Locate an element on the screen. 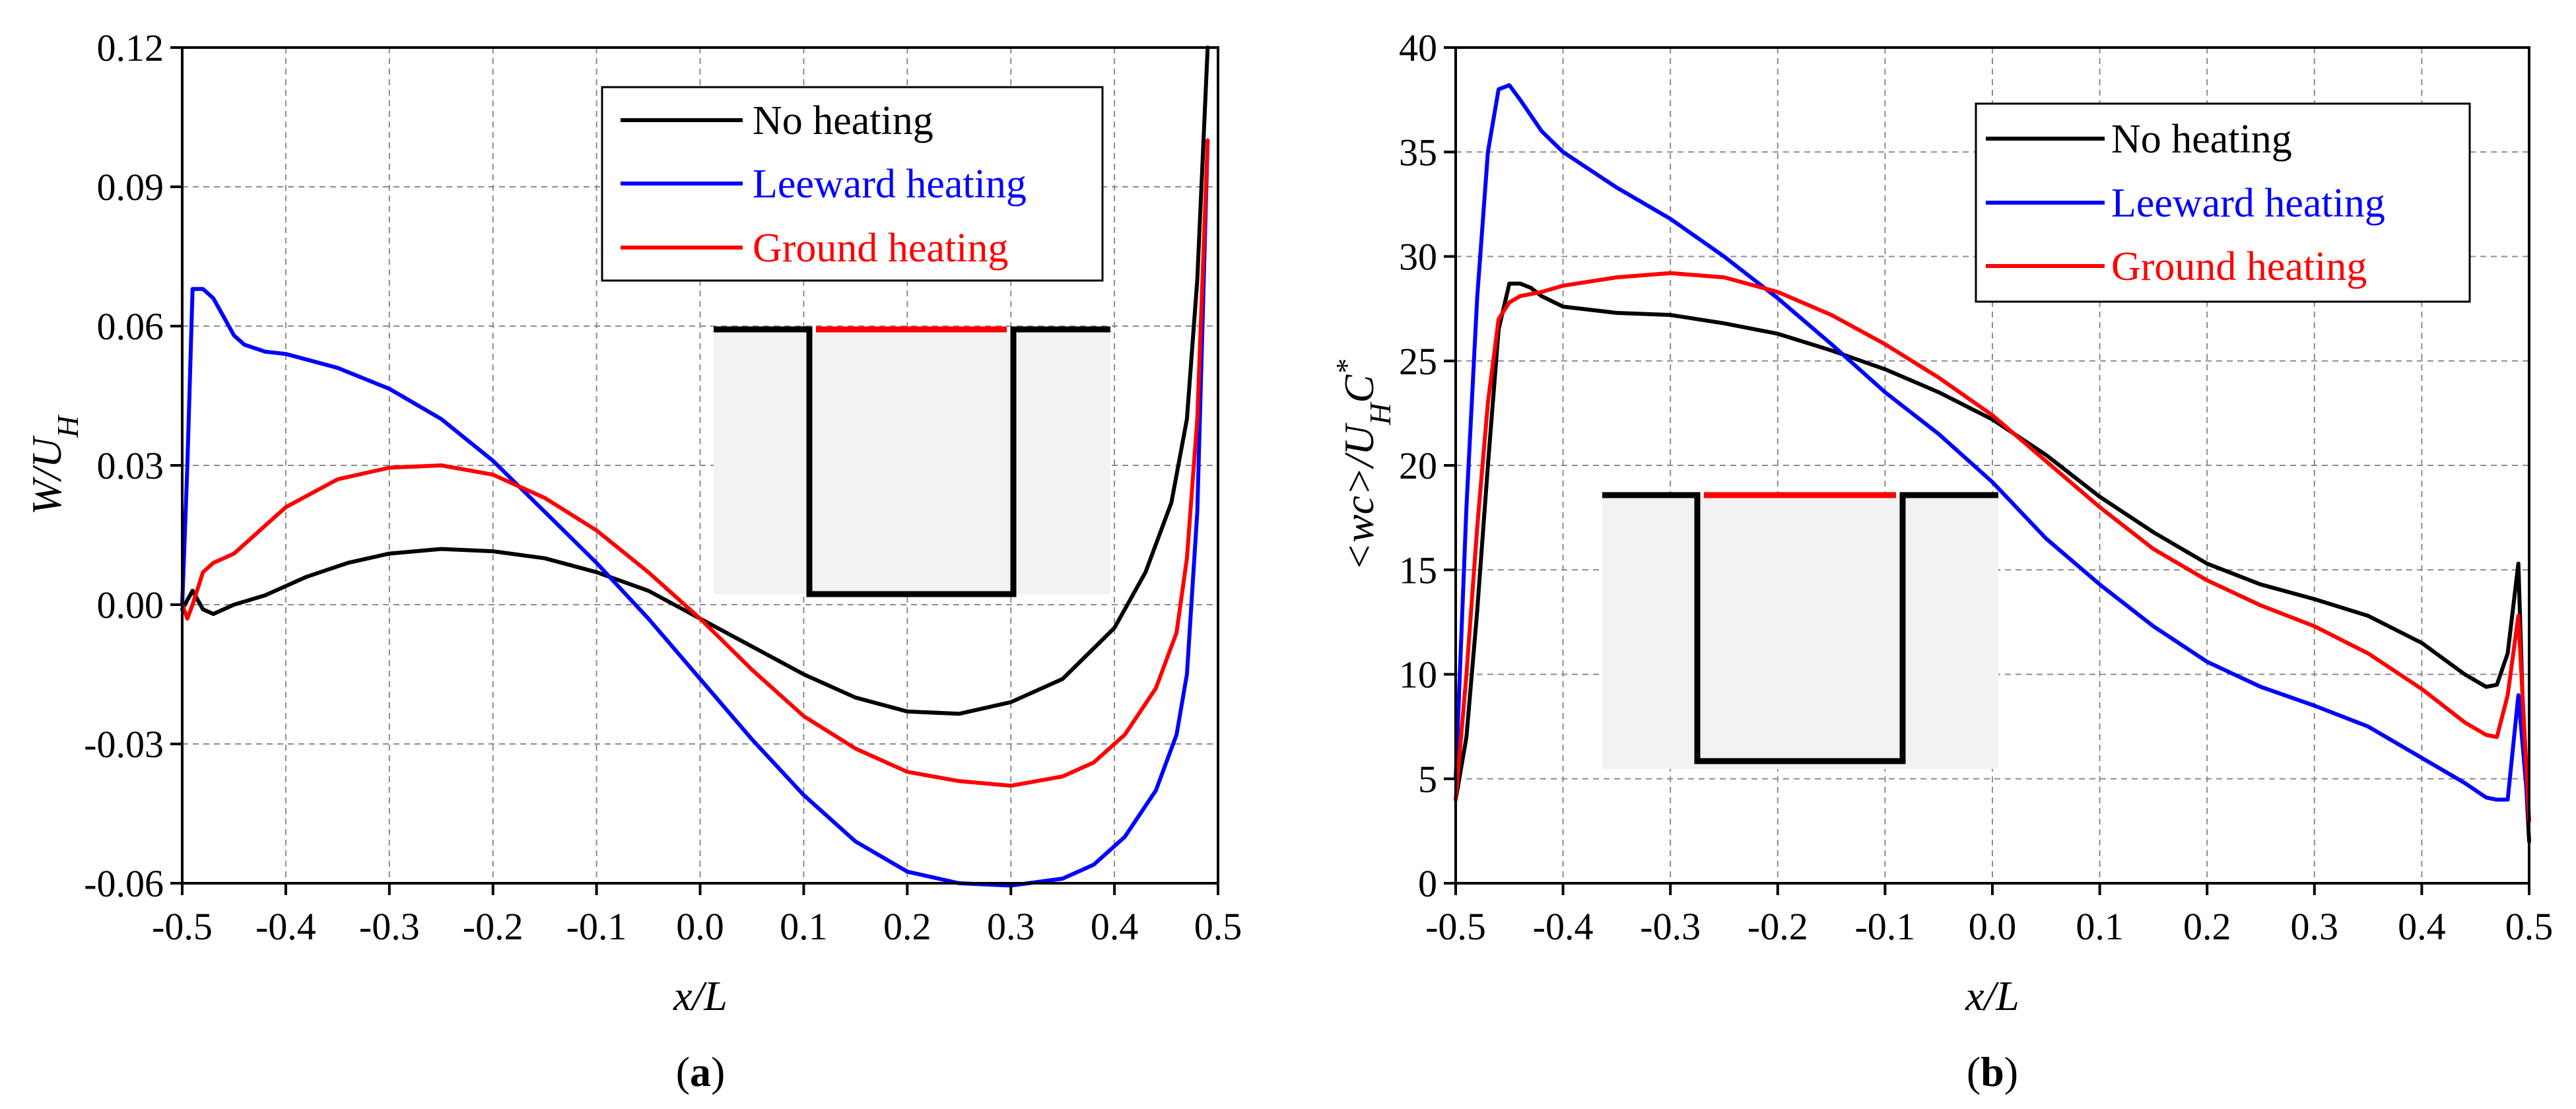  y-tick-label-a-1: -0.03 is located at coordinates (124, 744).